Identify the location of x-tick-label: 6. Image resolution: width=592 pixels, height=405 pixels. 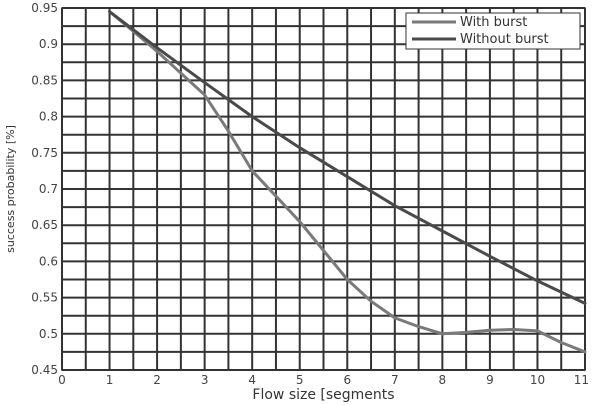
(347, 380).